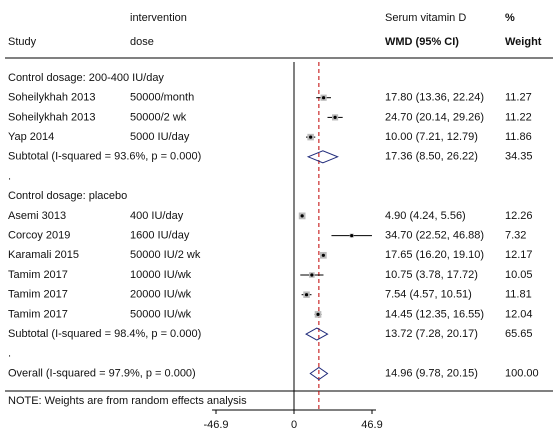 This screenshot has height=434, width=558. Describe the element at coordinates (104, 157) in the screenshot. I see `row-label: Subtotal (I-squared = 93.6%, p = 0.000)` at that location.